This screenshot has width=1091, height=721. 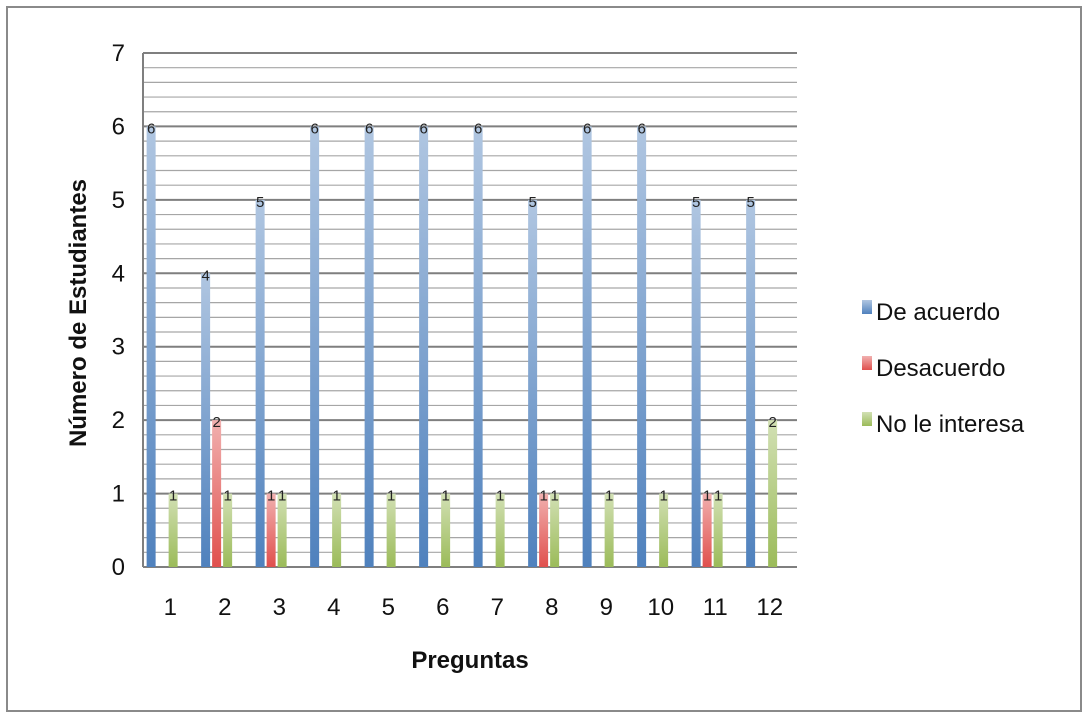 What do you see at coordinates (118, 53) in the screenshot?
I see `y-tick-label: 7` at bounding box center [118, 53].